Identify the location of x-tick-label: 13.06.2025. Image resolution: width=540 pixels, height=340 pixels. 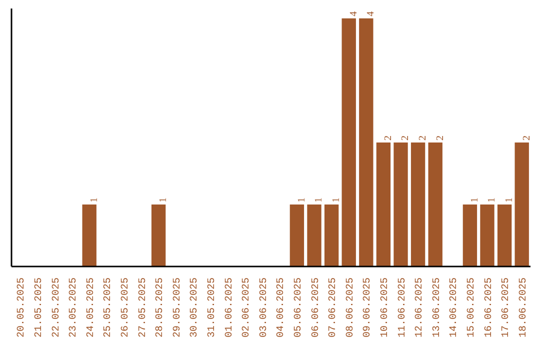
(437, 307).